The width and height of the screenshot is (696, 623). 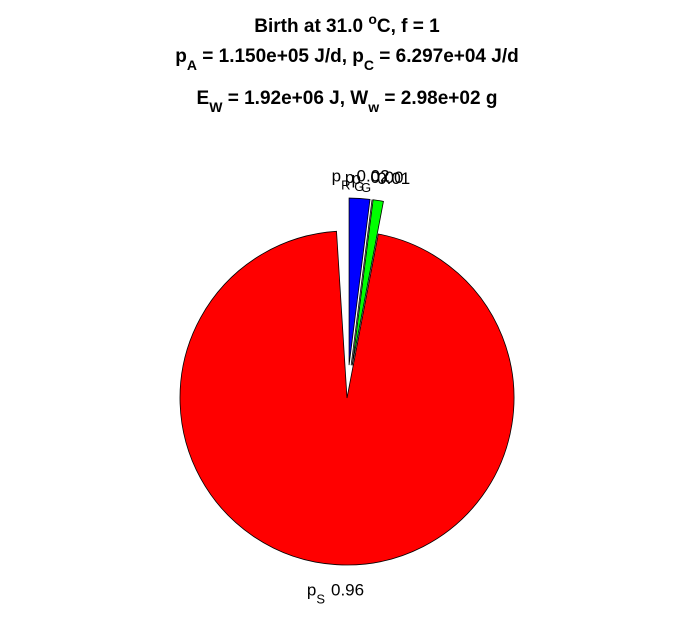 What do you see at coordinates (369, 65) in the screenshot?
I see `subscript: C` at bounding box center [369, 65].